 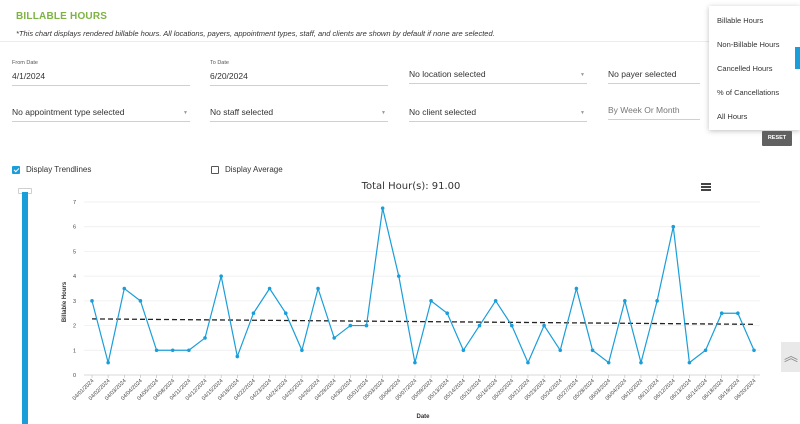 I want to click on y-tick-label: 1, so click(x=74, y=351).